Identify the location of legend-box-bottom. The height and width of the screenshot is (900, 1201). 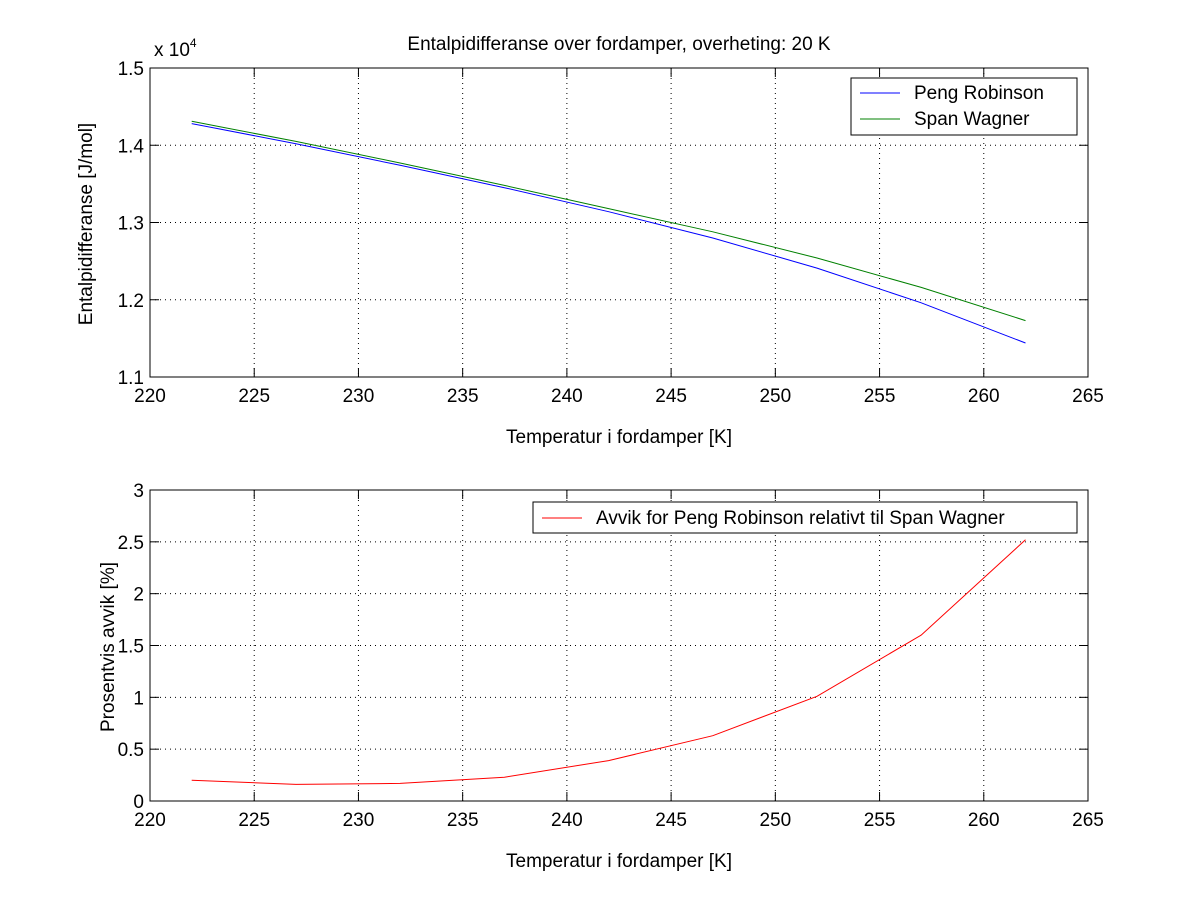
(805, 517).